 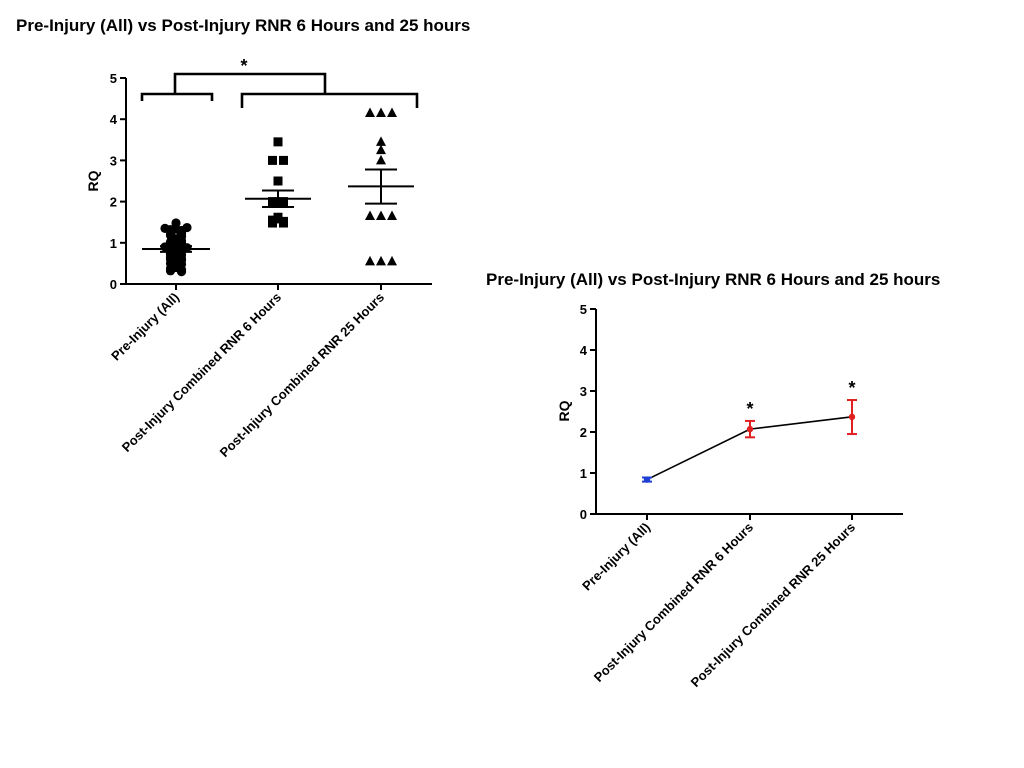 What do you see at coordinates (329, 100) in the screenshot?
I see `chart1-bracket-right` at bounding box center [329, 100].